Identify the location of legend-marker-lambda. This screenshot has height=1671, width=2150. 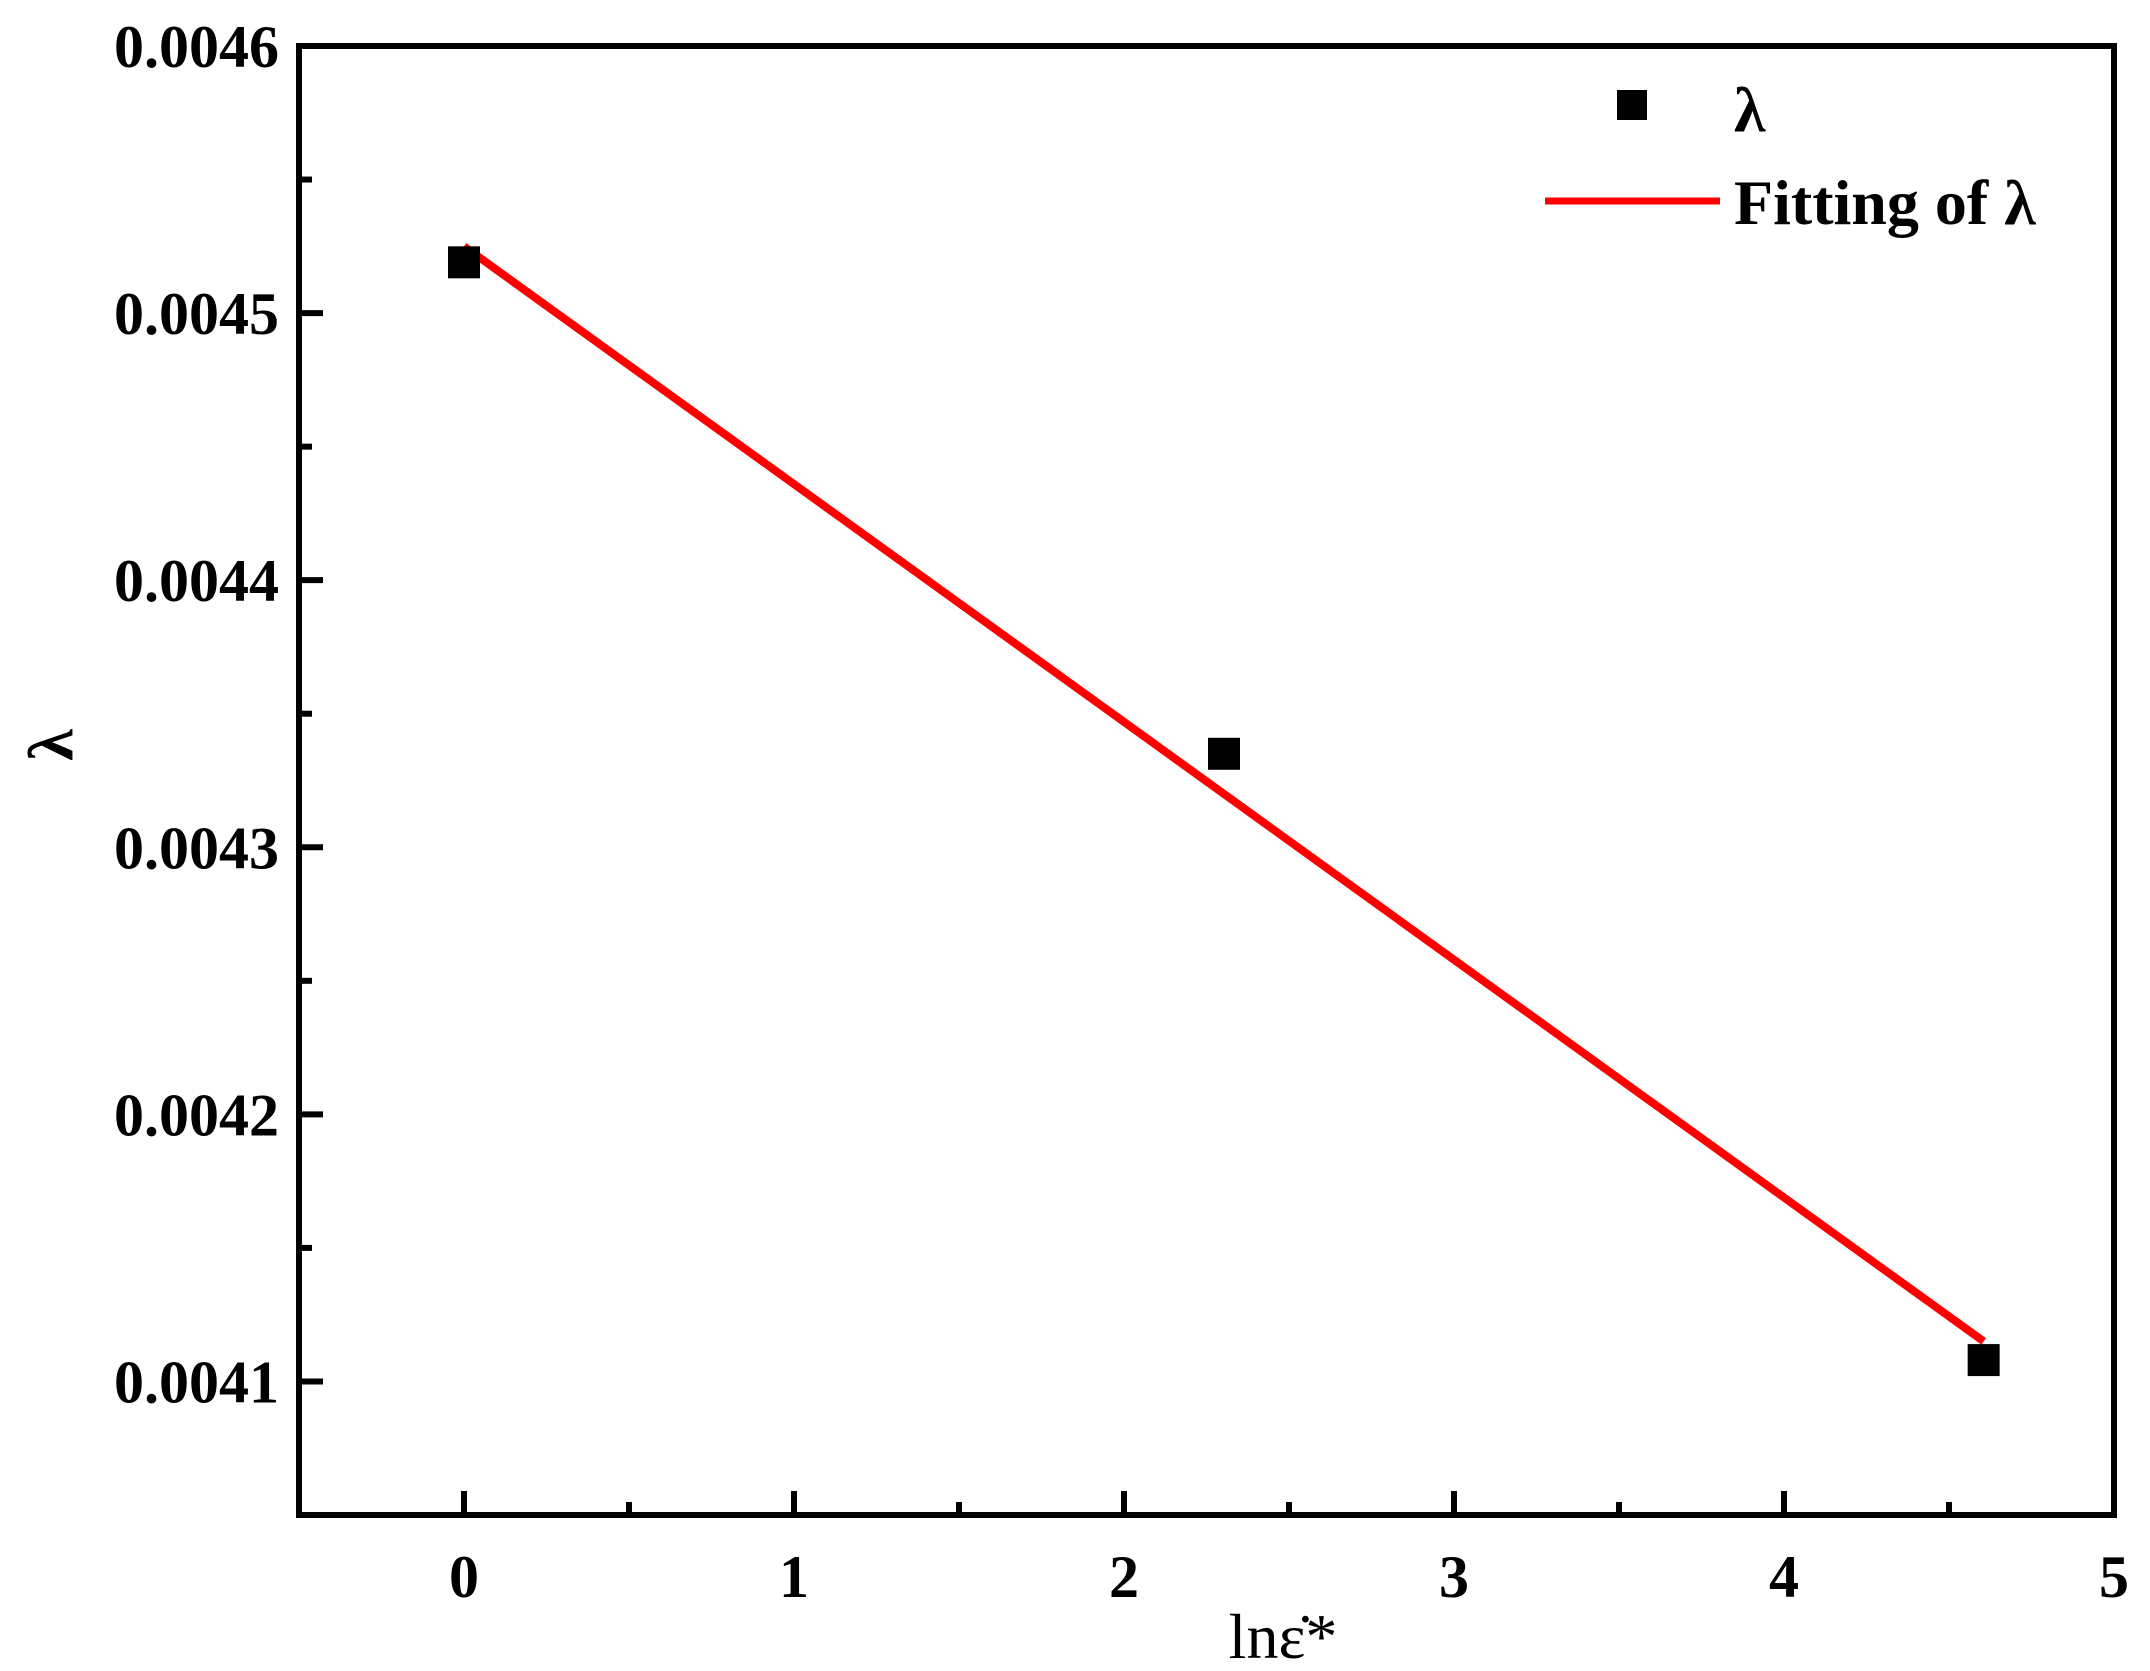
(1632, 105).